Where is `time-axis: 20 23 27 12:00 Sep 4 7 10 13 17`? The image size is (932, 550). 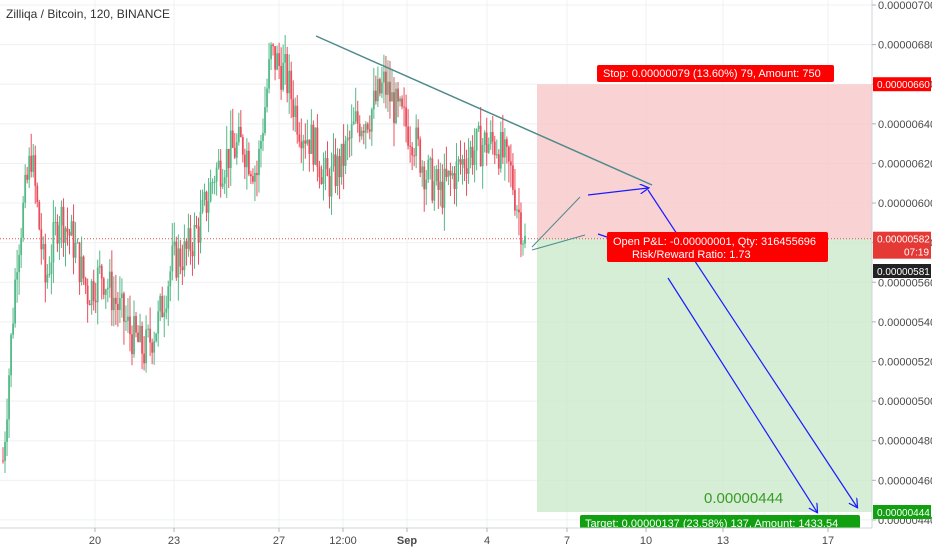
time-axis: 20 23 27 12:00 Sep 4 7 10 13 17 is located at coordinates (436, 538).